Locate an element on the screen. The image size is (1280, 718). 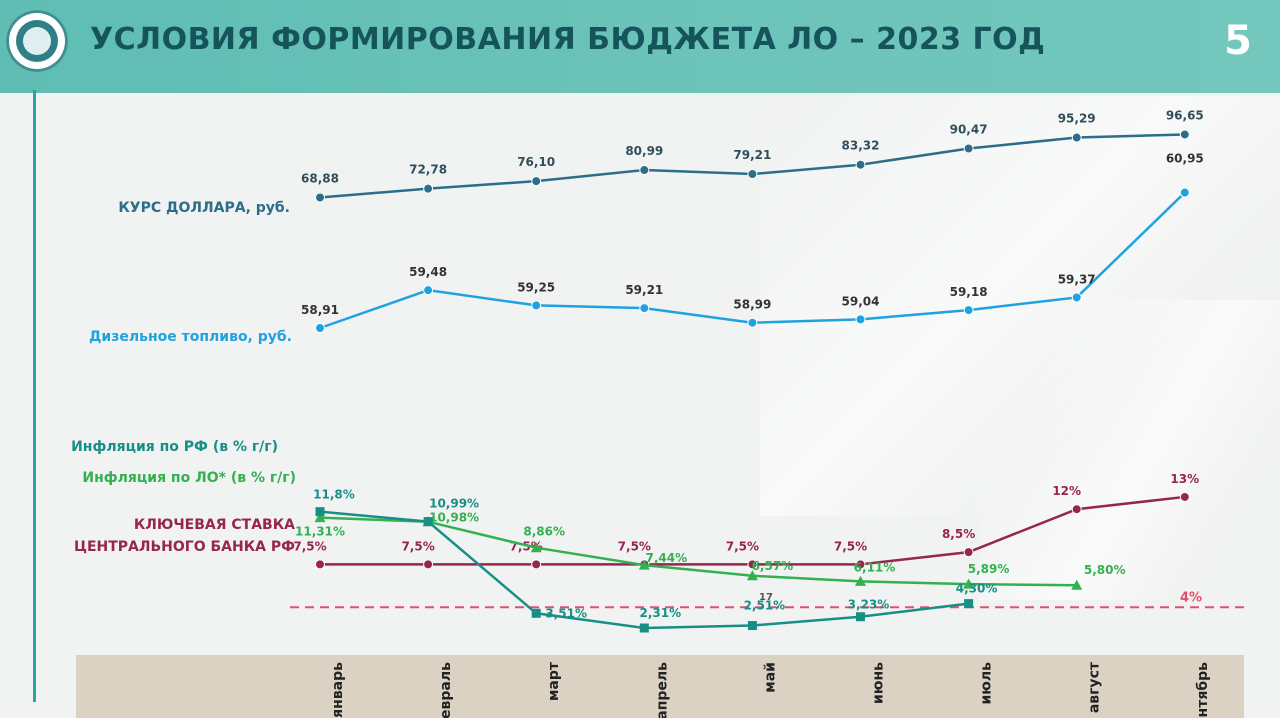
data-label-key-rate: 12% is located at coordinates (1066, 491).